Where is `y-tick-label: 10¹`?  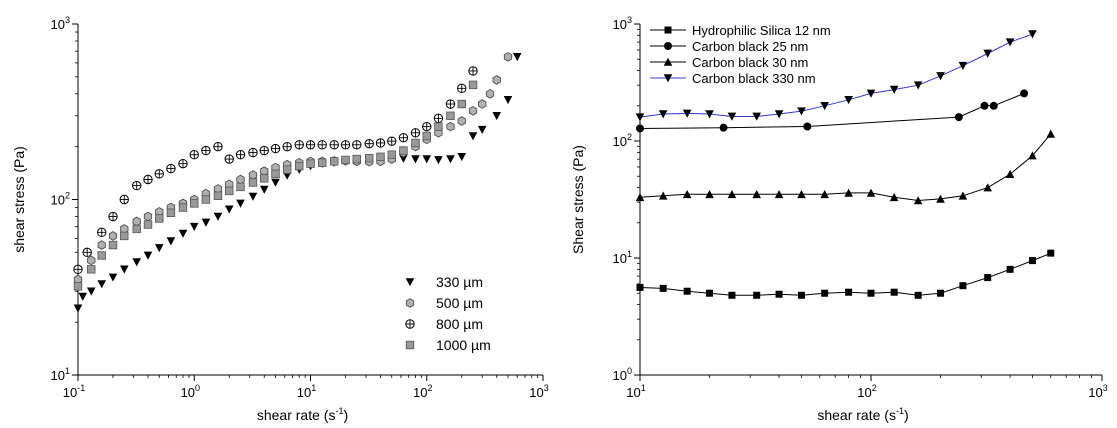 y-tick-label: 10¹ is located at coordinates (60, 374).